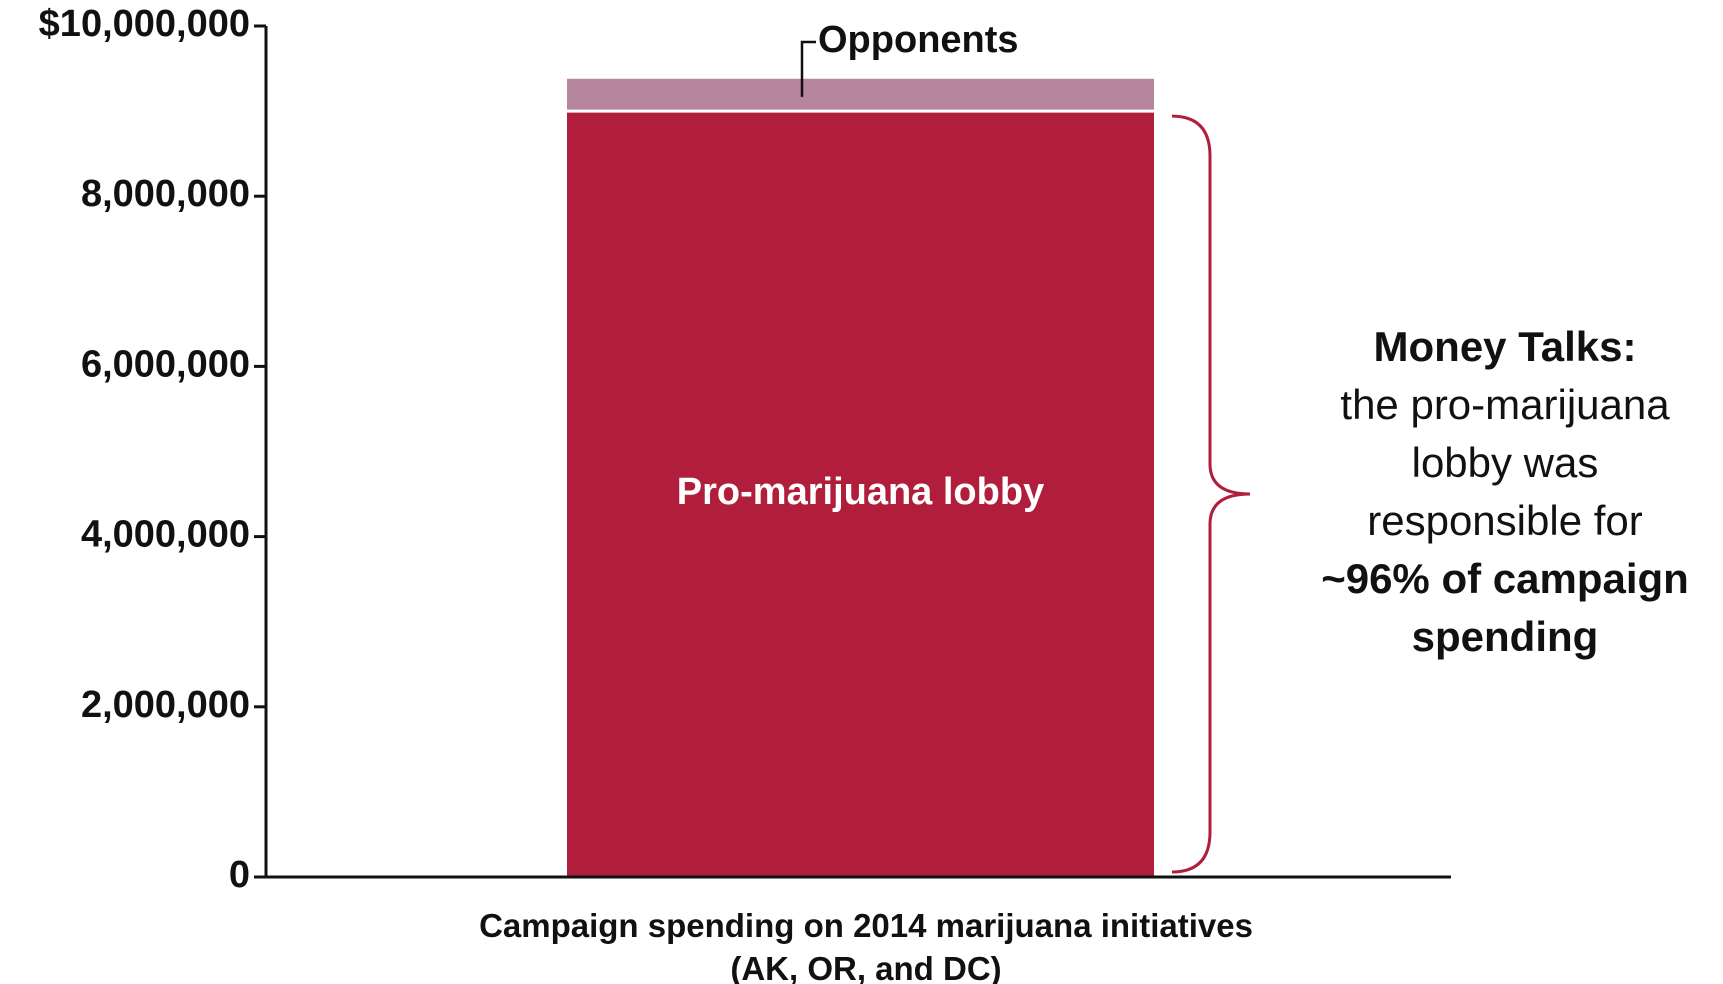 The width and height of the screenshot is (1723, 984). I want to click on annotation-heading: Money Talks:, so click(1505, 346).